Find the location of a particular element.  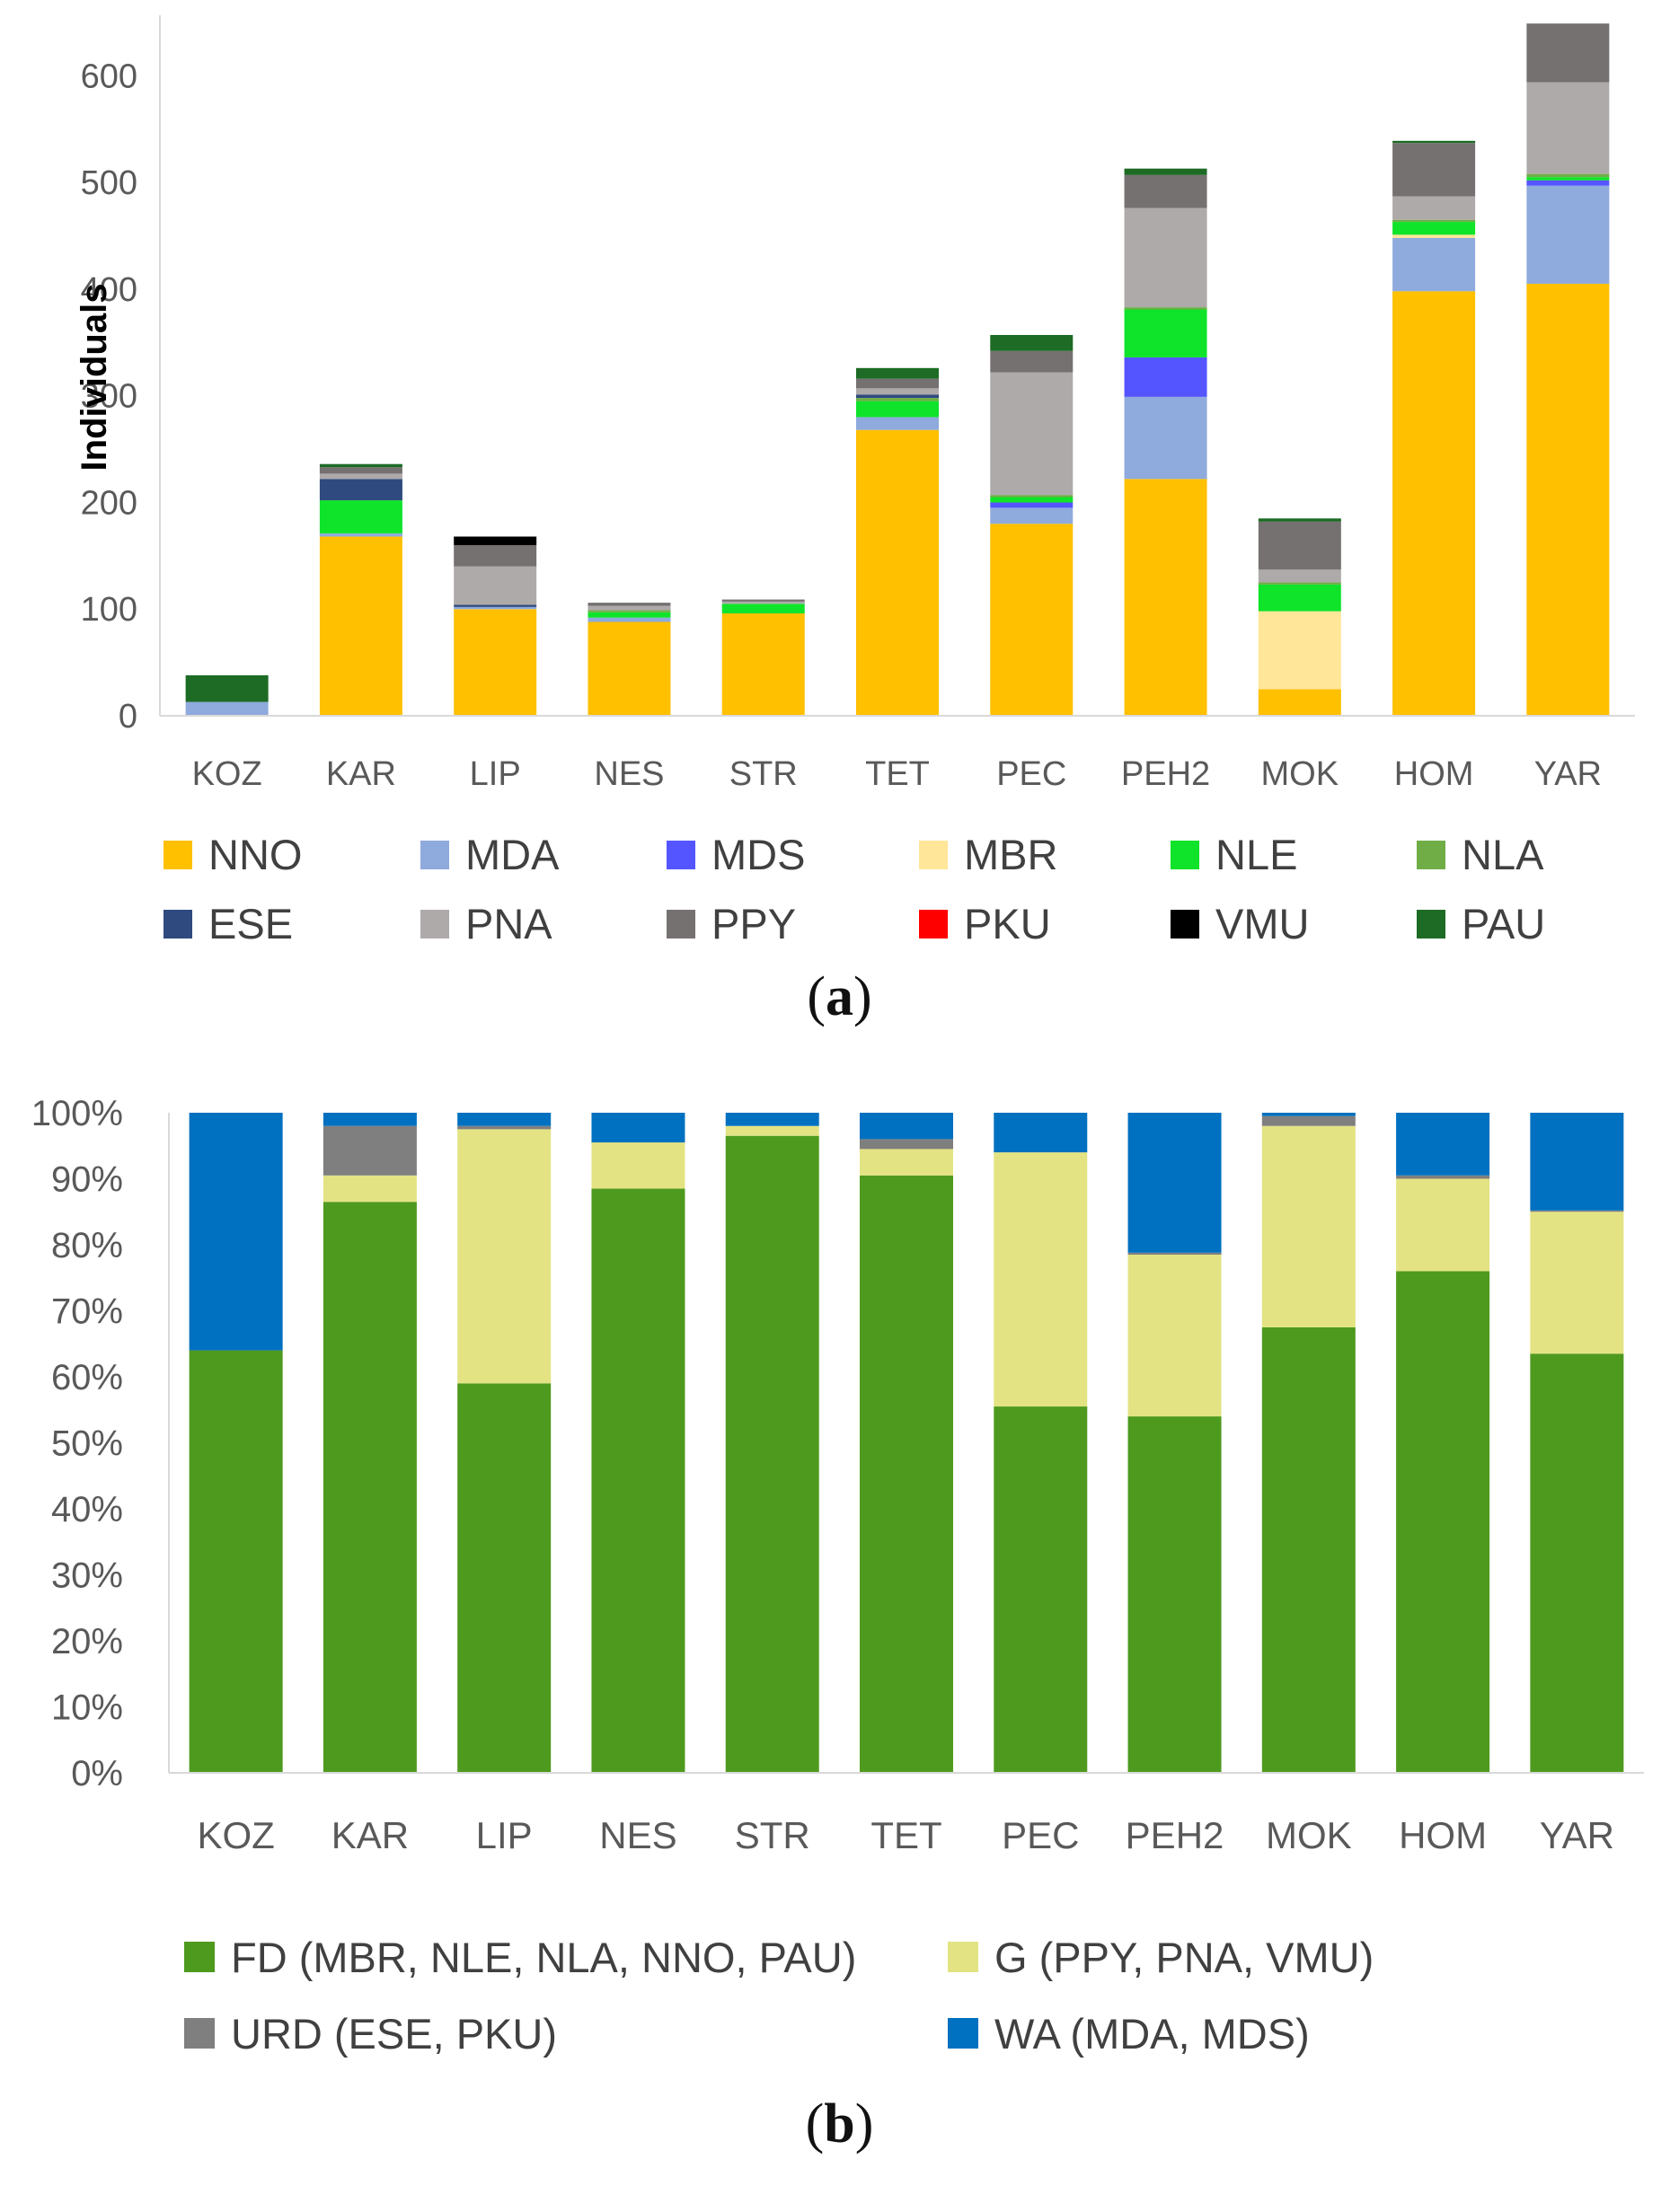

xtick-b-nes: NES is located at coordinates (637, 1835).